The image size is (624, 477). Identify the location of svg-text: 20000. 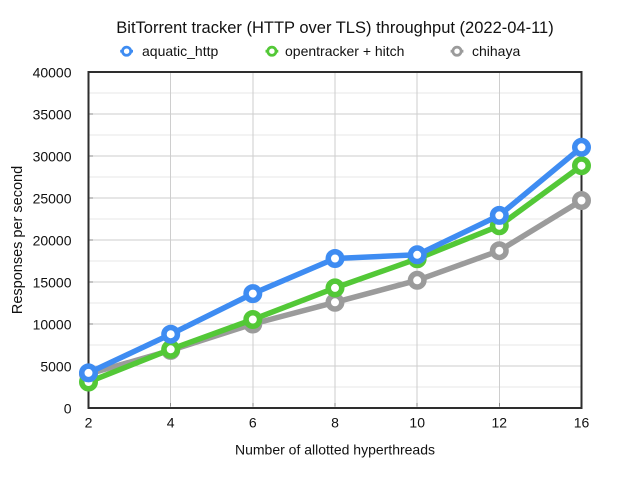
(52, 241).